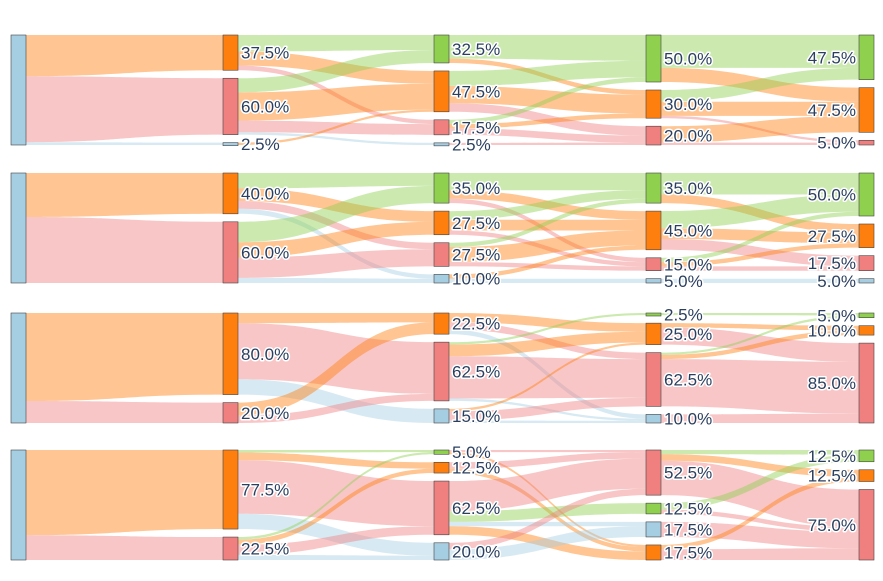  I want to click on node-label-p4-c3-4: 20.0%, so click(476, 551).